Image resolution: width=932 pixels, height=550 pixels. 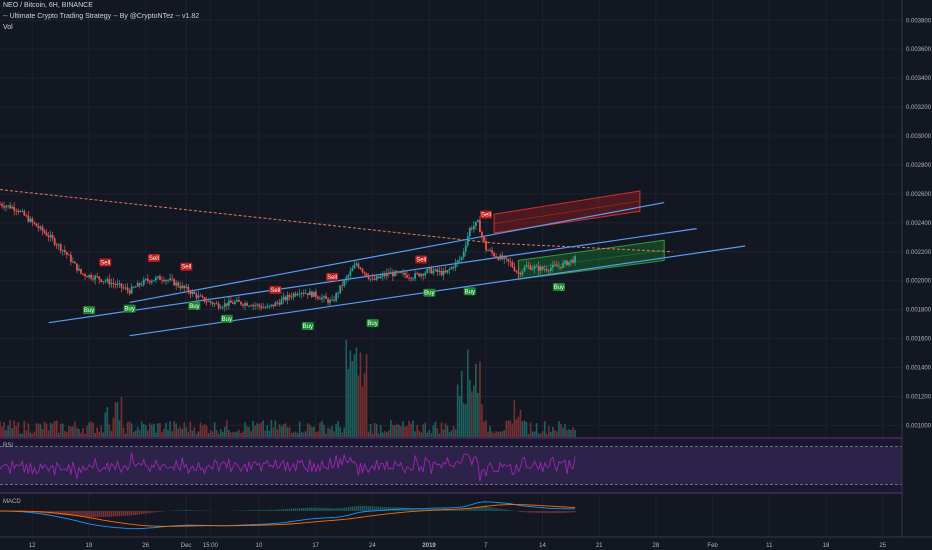 What do you see at coordinates (466, 542) in the screenshot?
I see `time-axis: 12 19 26 Dec 15:00 10 17 24 2019 7 14 21 28 Feb 11 18 25` at bounding box center [466, 542].